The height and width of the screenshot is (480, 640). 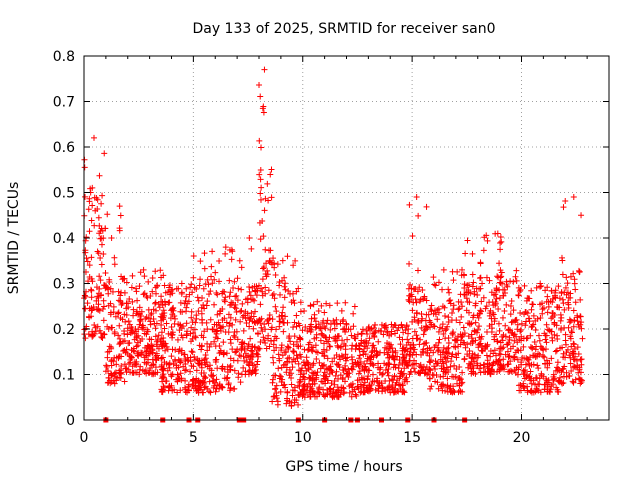 What do you see at coordinates (64, 376) in the screenshot?
I see `y-tick-label: 0.1` at bounding box center [64, 376].